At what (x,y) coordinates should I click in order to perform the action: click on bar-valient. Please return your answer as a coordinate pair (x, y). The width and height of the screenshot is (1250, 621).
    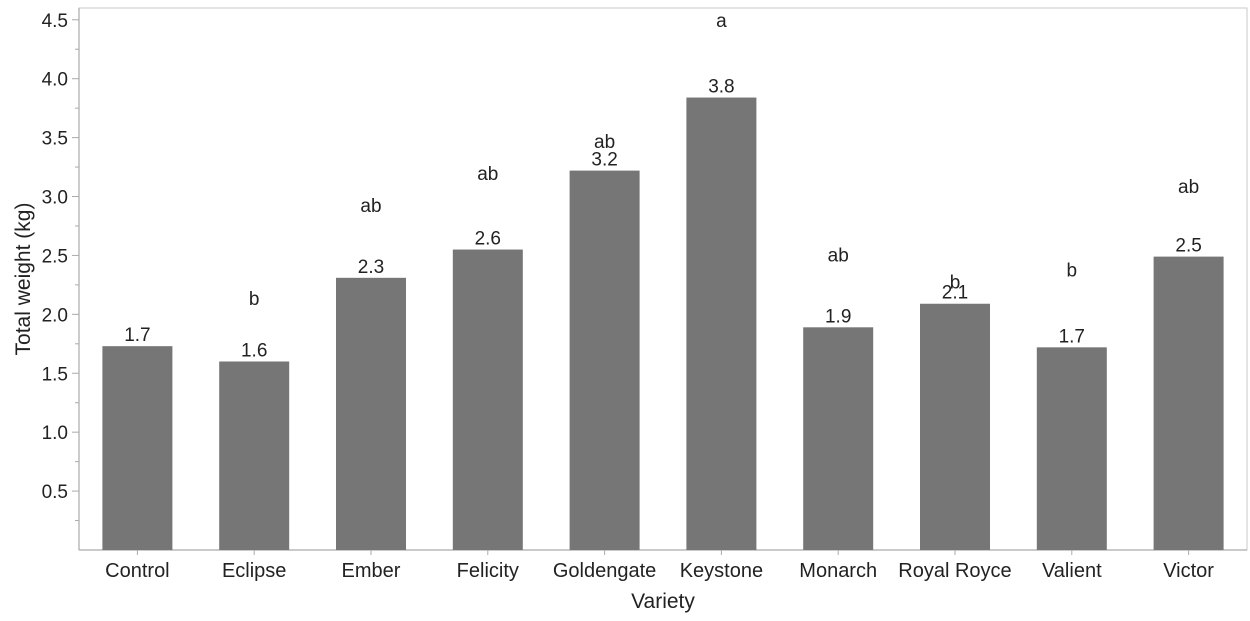
    Looking at the image, I should click on (1071, 448).